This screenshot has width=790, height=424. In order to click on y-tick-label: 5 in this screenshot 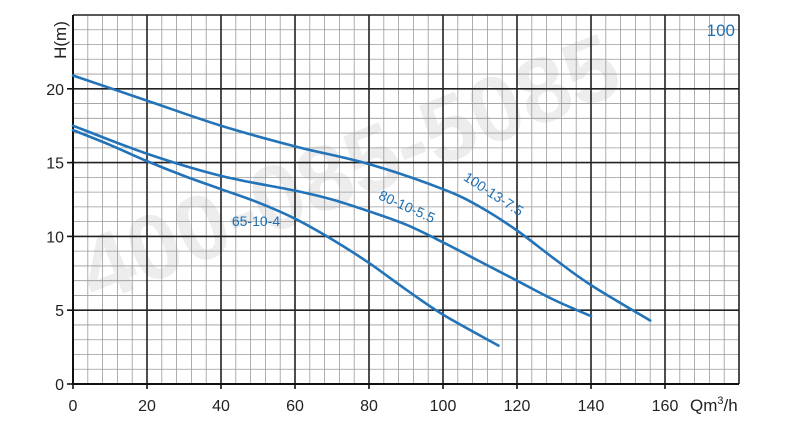, I will do `click(59, 311)`.